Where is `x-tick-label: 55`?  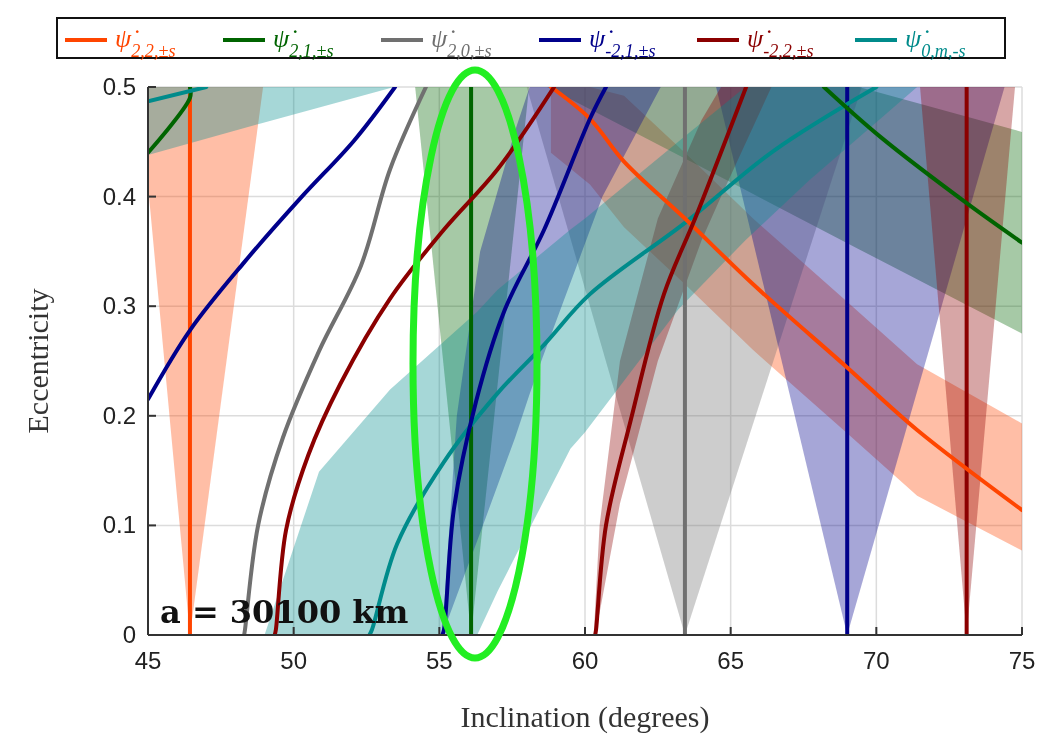 x-tick-label: 55 is located at coordinates (439, 660).